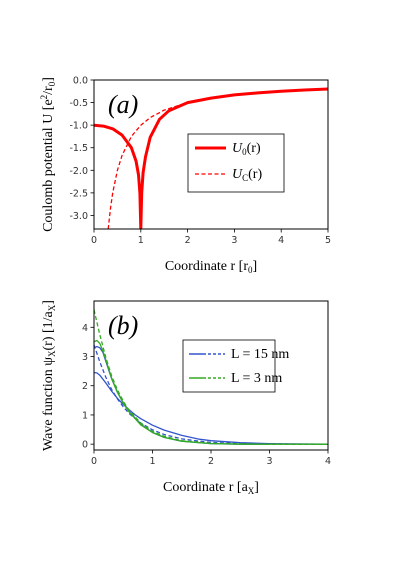  I want to click on y-tick-label: 3, so click(85, 357).